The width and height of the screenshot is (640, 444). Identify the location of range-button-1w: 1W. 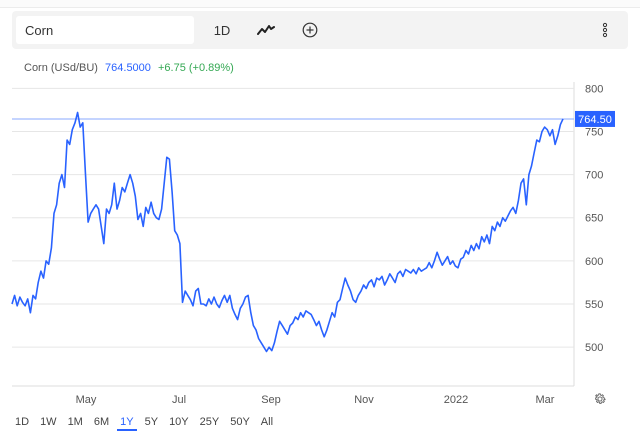
(48, 422).